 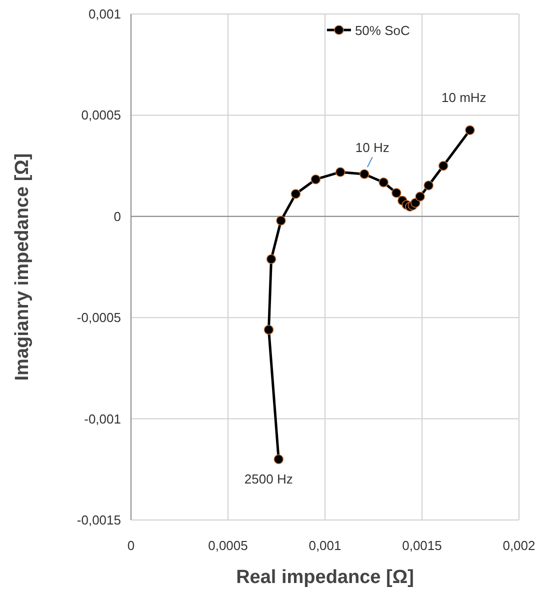 I want to click on legend-label: 50% SoC, so click(x=382, y=30).